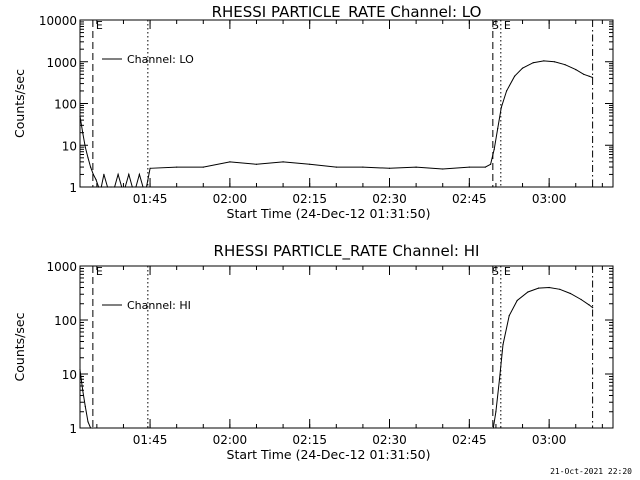 Image resolution: width=640 pixels, height=480 pixels. What do you see at coordinates (549, 440) in the screenshot?
I see `panel-2-xtick-label: 03:00` at bounding box center [549, 440].